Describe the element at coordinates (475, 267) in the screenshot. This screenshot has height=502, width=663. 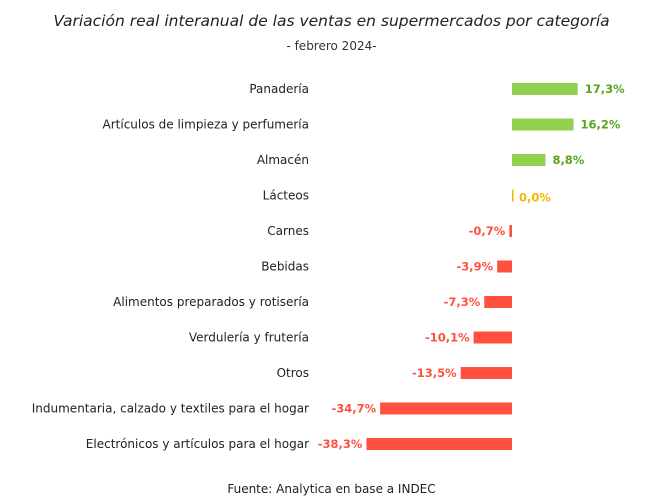
I see `value-label: -3,9%` at that location.